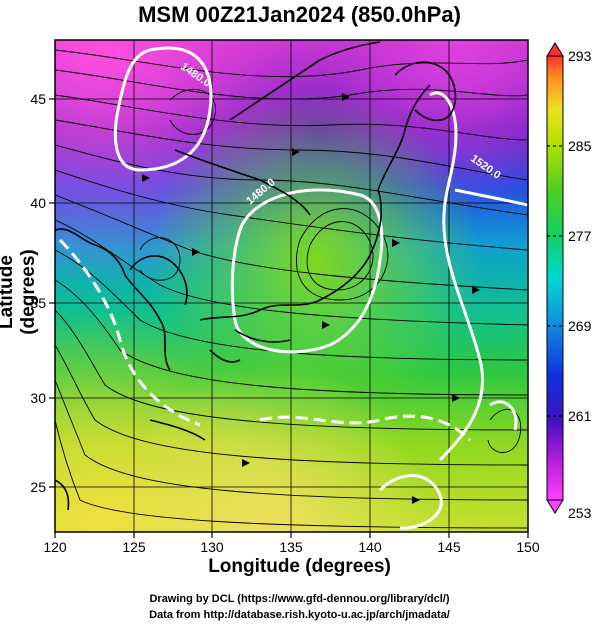 This screenshot has width=599, height=625. I want to click on colorbar-min-triangle, so click(555, 506).